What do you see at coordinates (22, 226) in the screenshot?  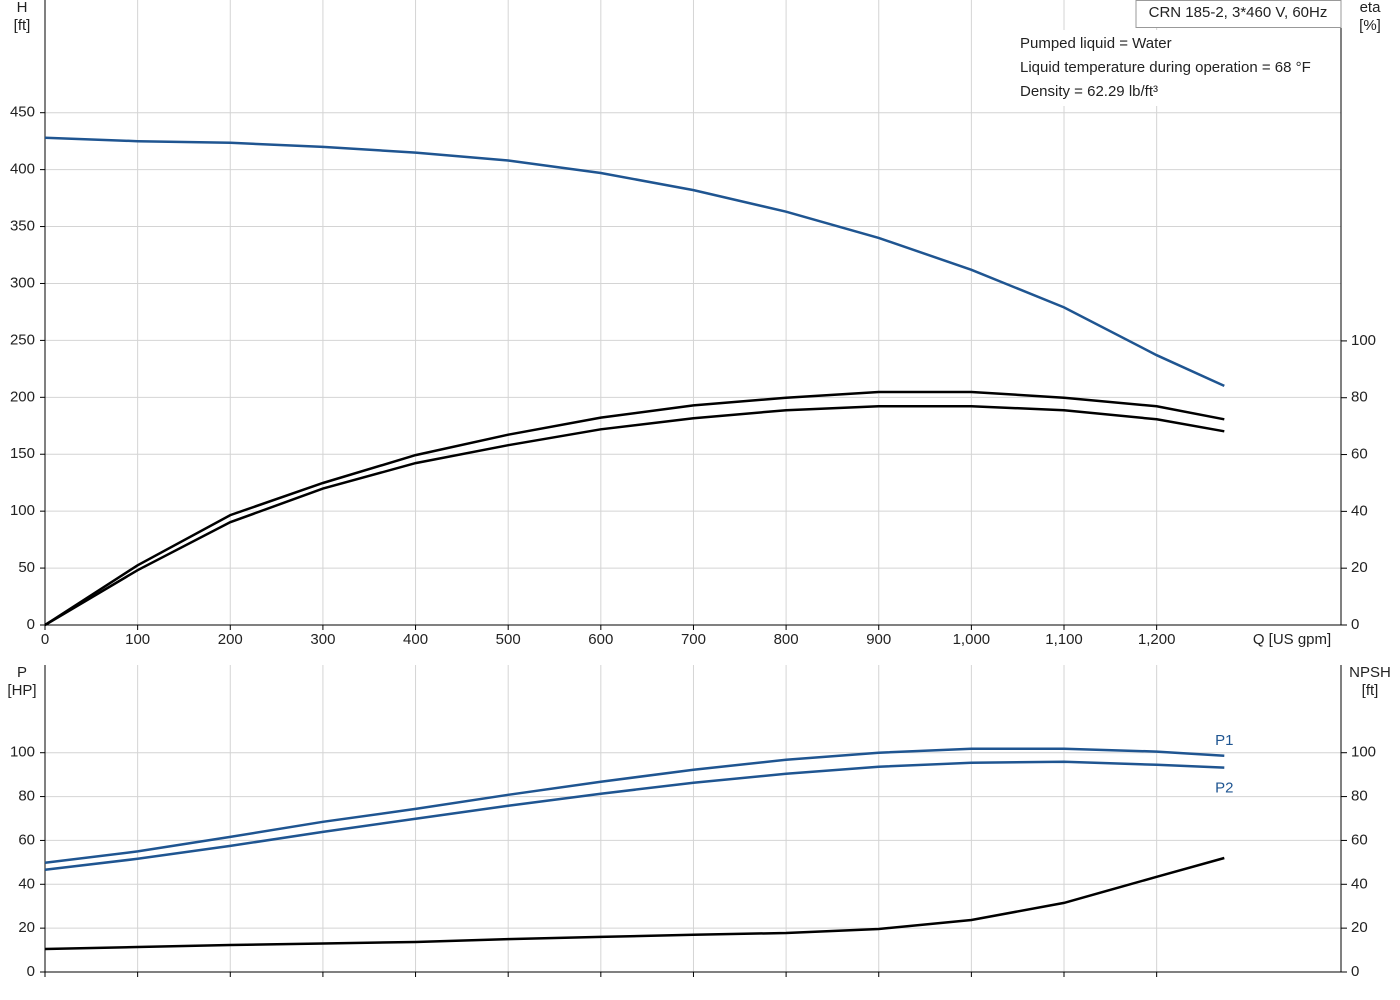 I see `y-tick-label: 350` at bounding box center [22, 226].